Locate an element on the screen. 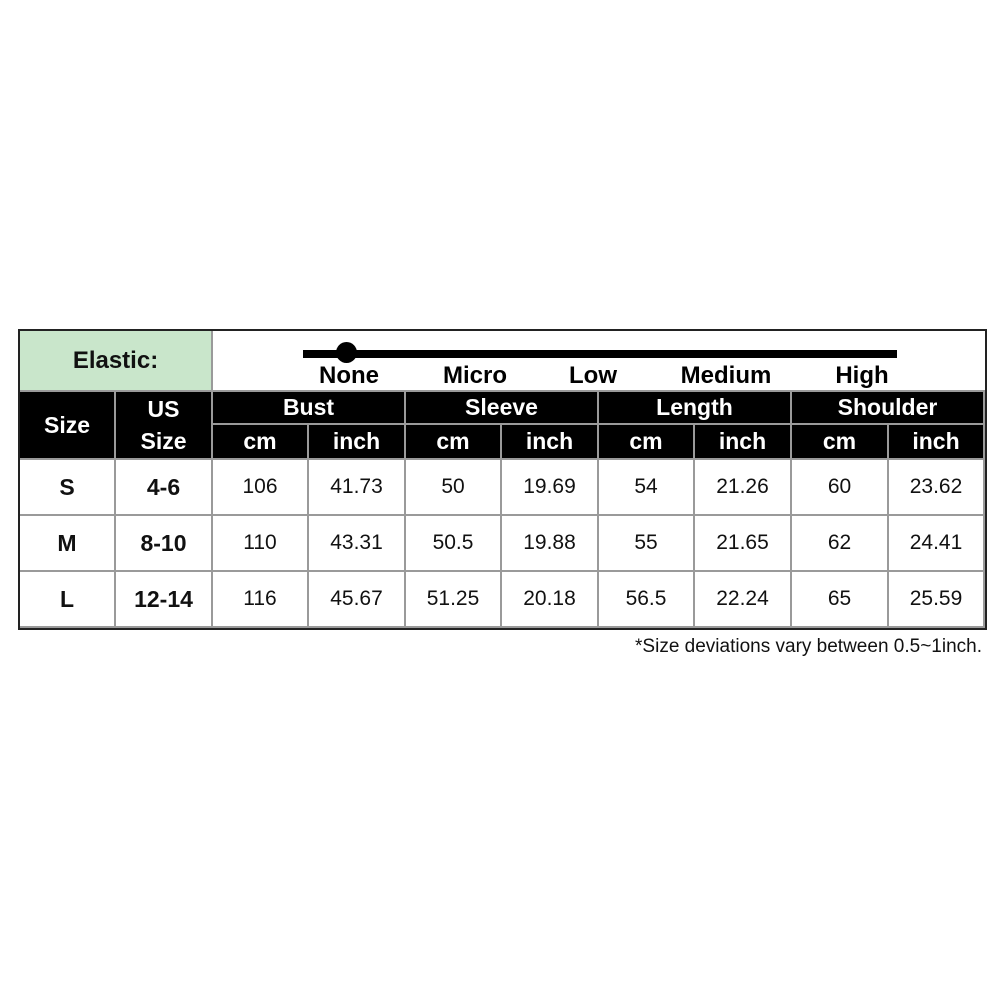 This screenshot has width=1001, height=1001. header-bust: Bust is located at coordinates (309, 408).